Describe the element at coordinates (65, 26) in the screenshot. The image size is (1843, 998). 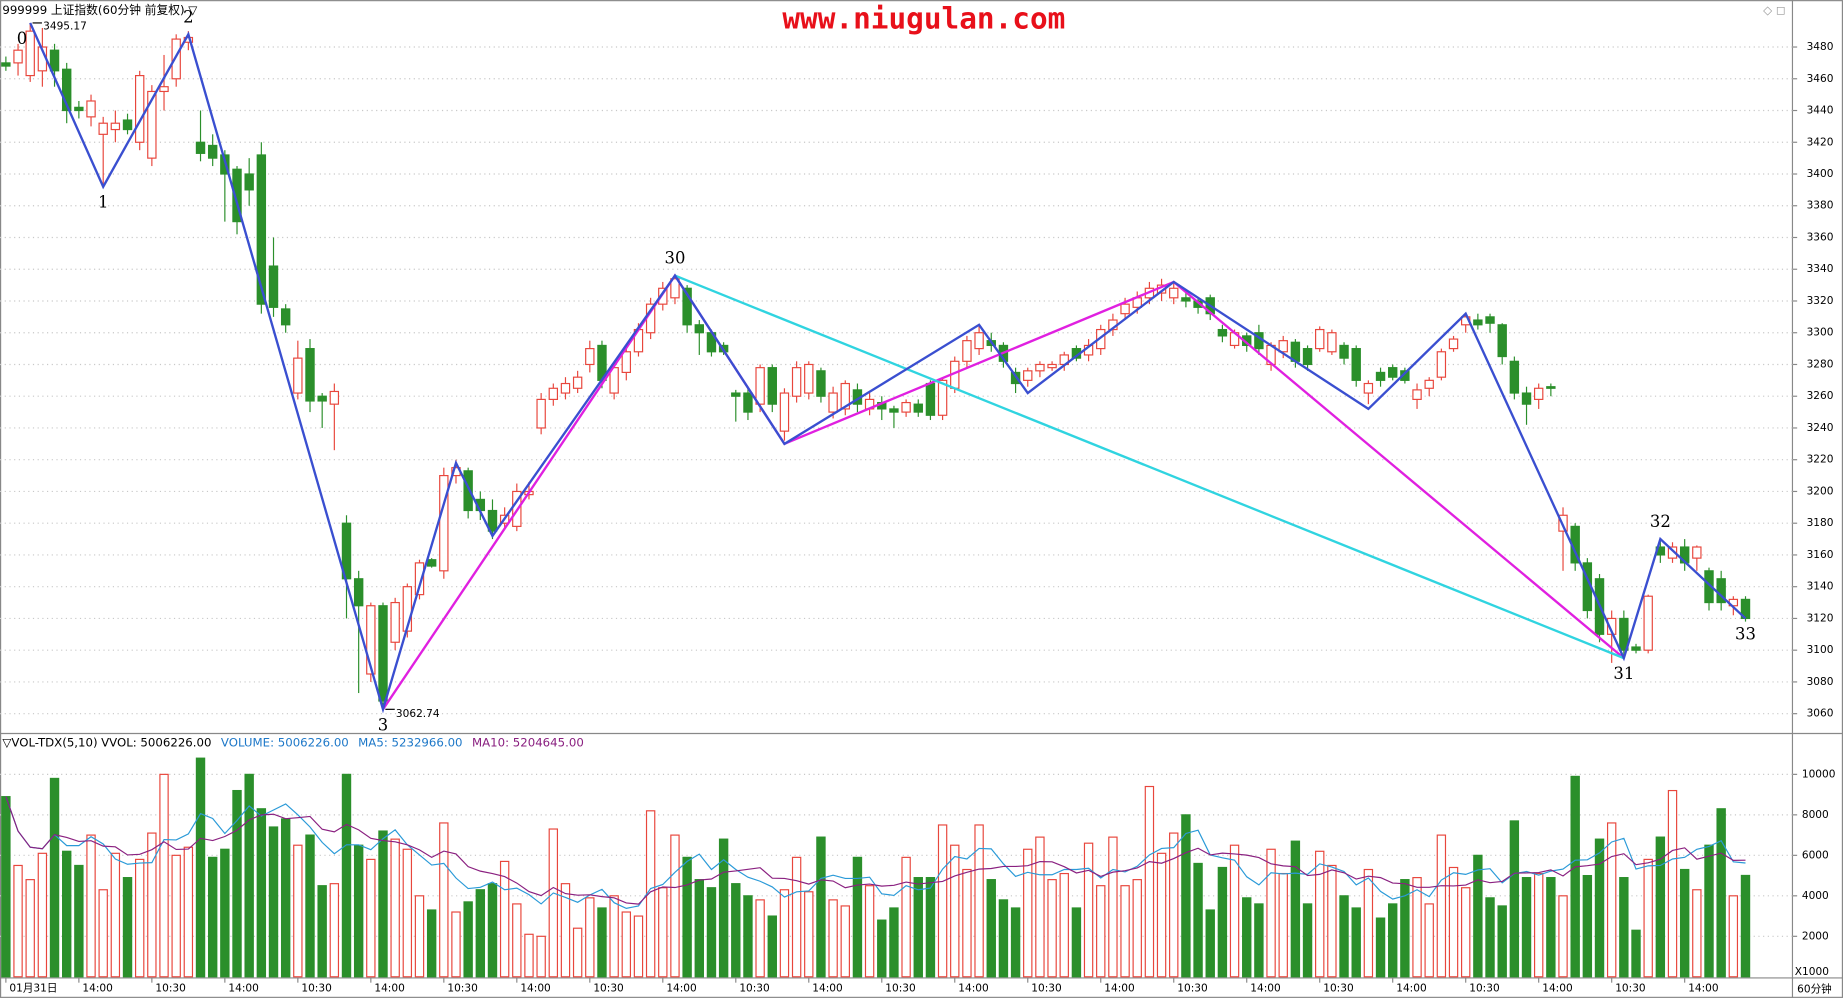
I see `price-label: 3495.17` at that location.